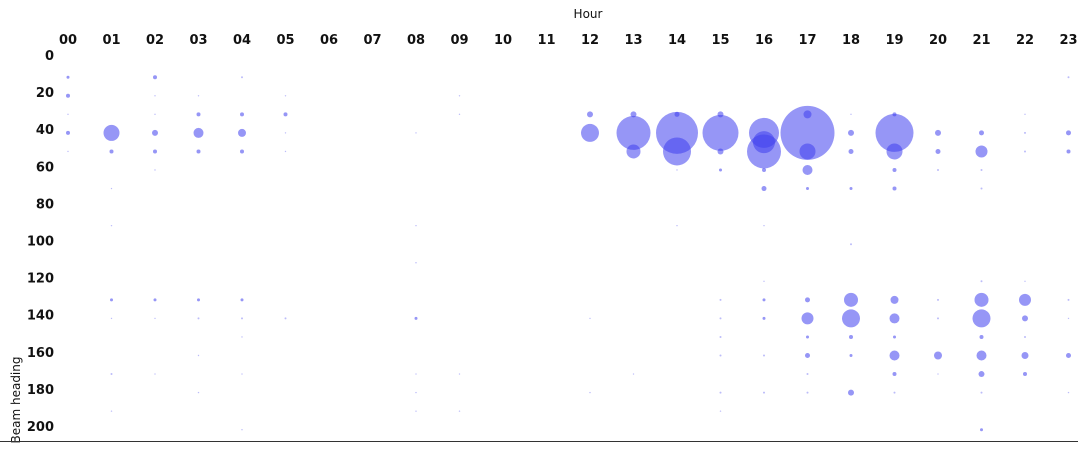 The height and width of the screenshot is (451, 1078). I want to click on x-tick-label: 10, so click(503, 40).